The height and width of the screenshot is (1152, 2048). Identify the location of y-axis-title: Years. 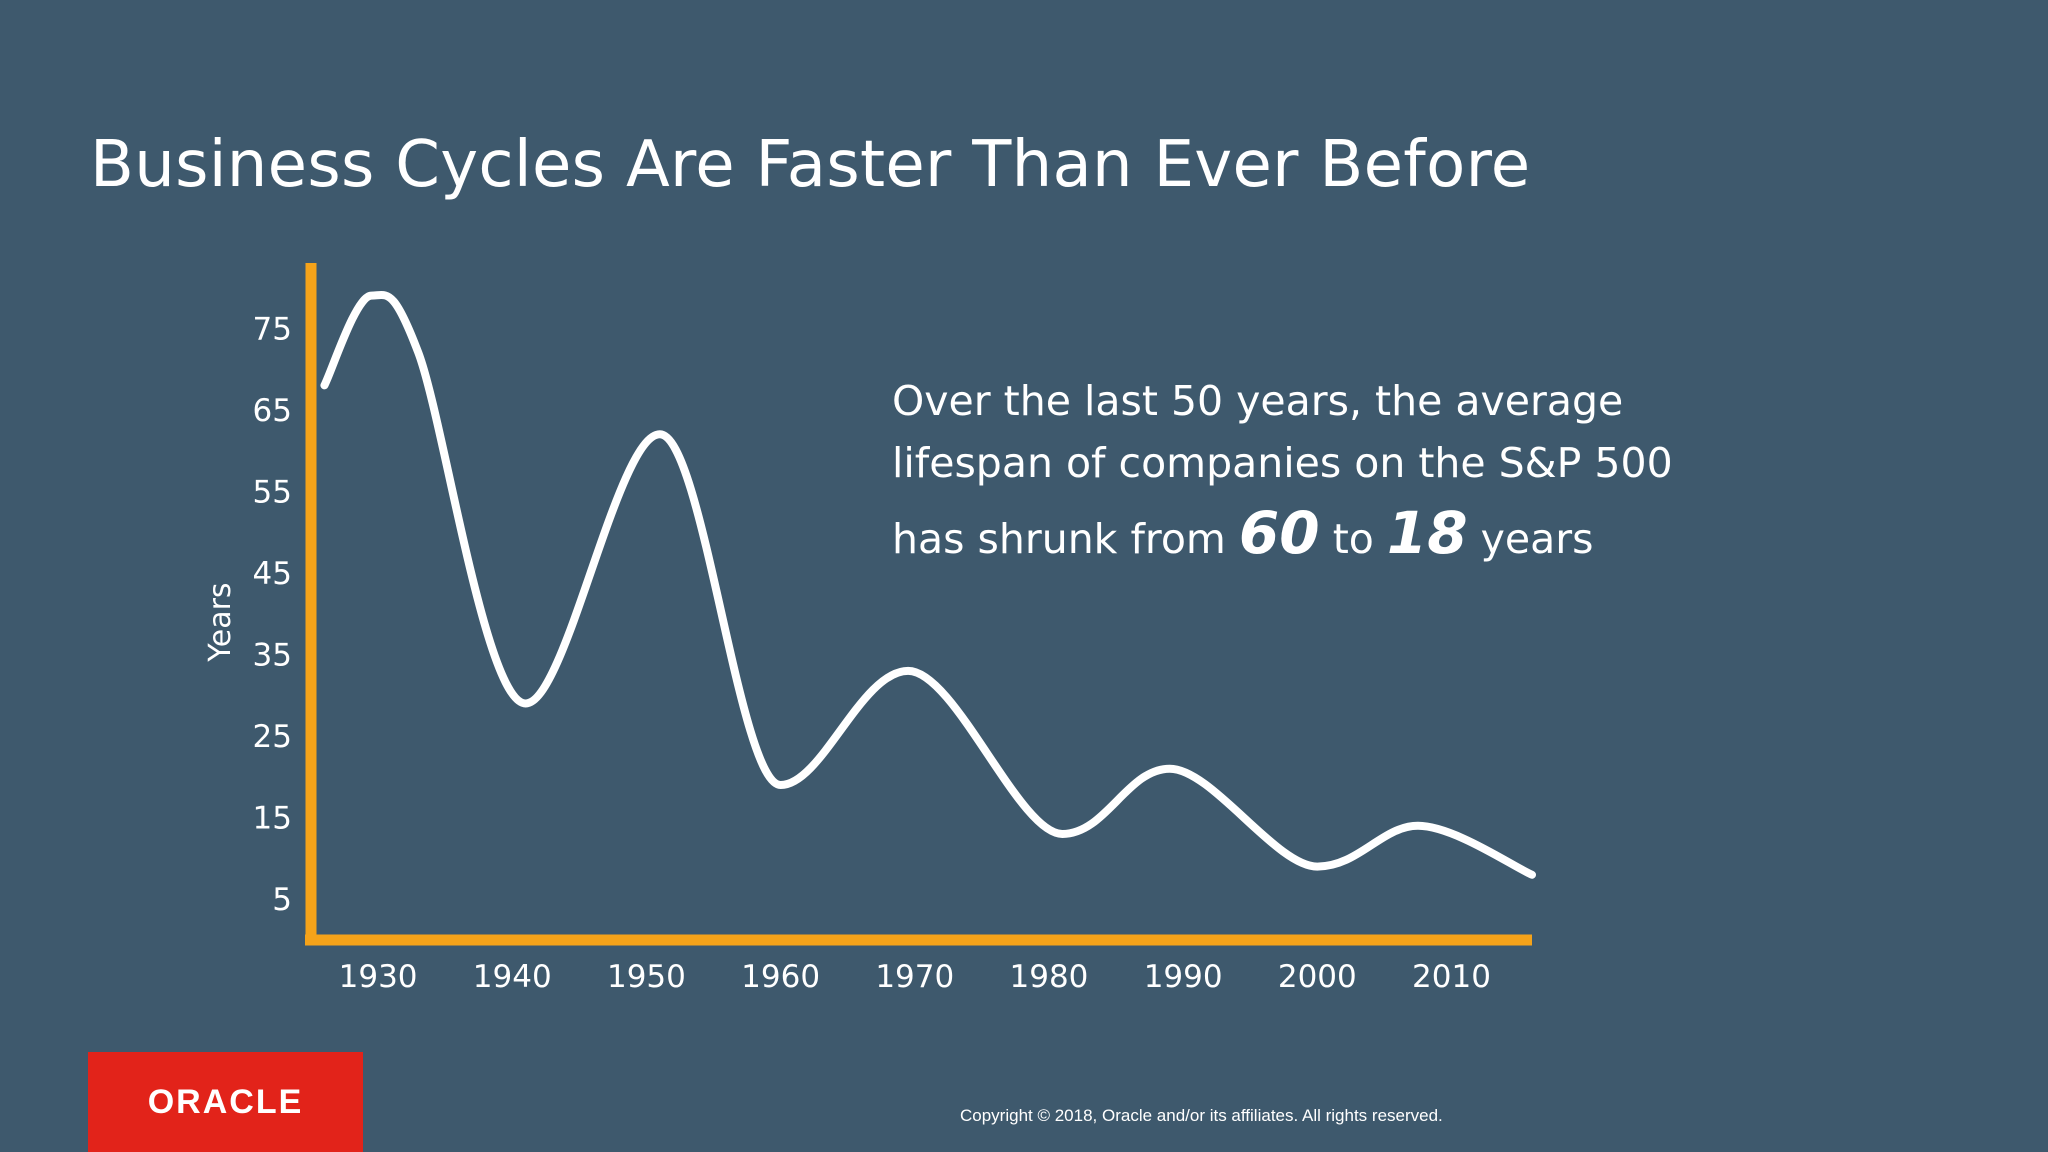
(220, 622).